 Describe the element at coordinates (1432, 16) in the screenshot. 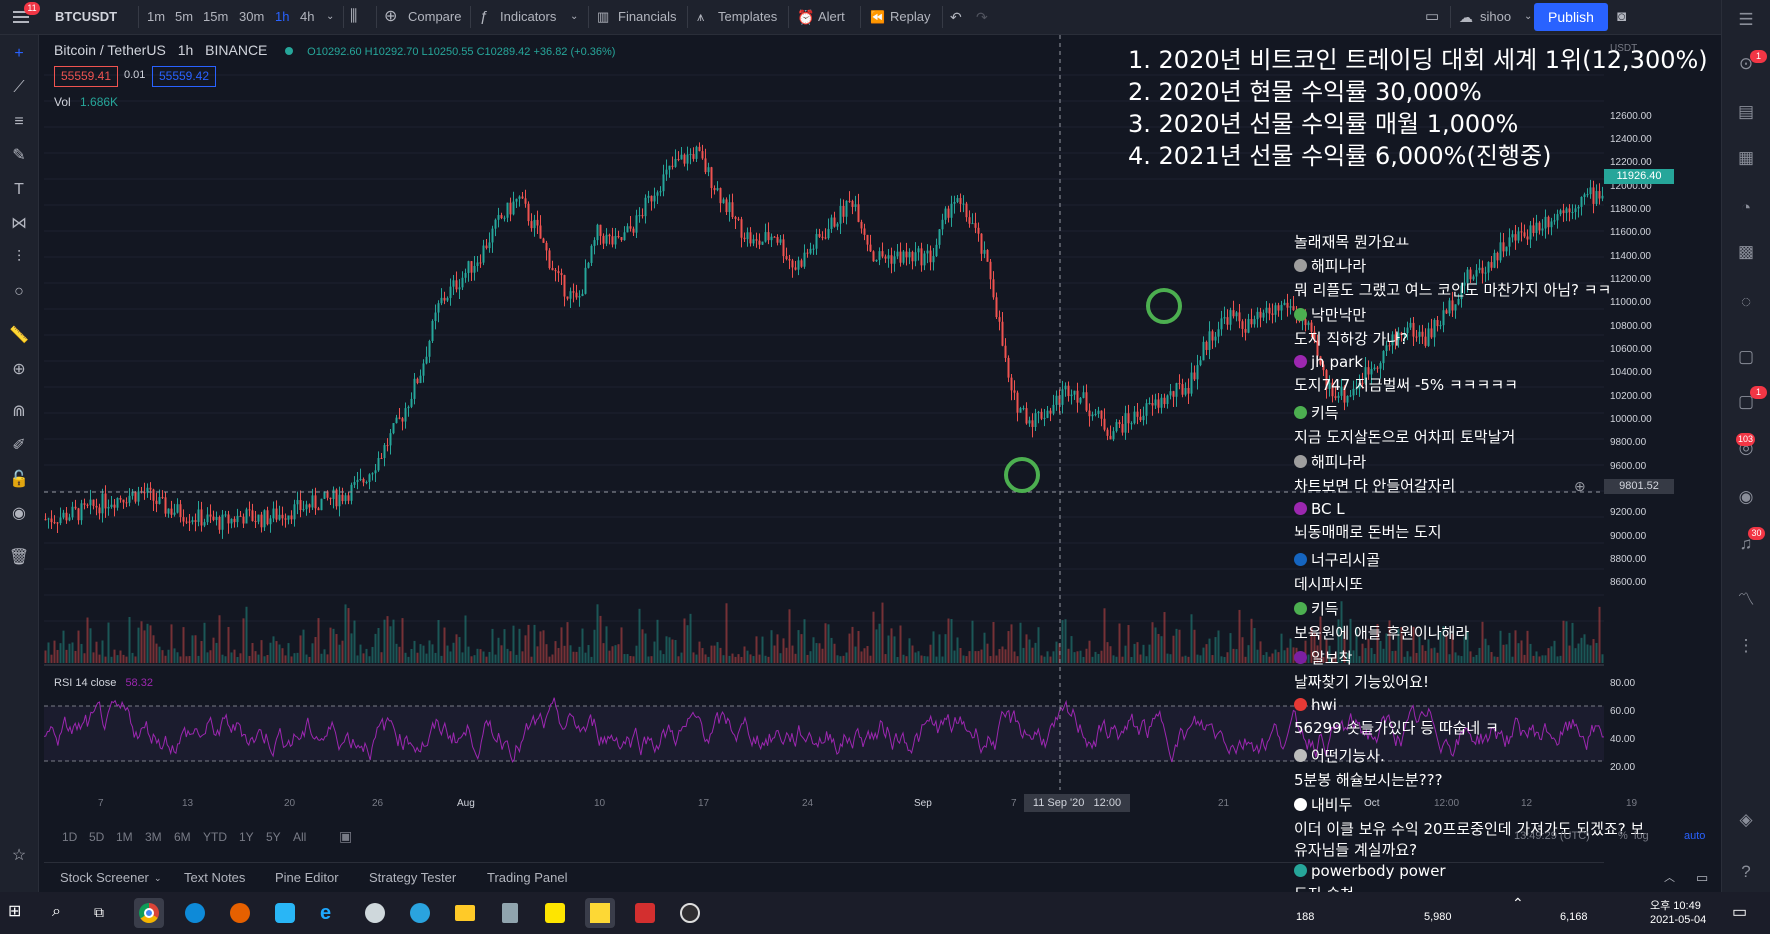

I see `layout-icon: ▭` at that location.